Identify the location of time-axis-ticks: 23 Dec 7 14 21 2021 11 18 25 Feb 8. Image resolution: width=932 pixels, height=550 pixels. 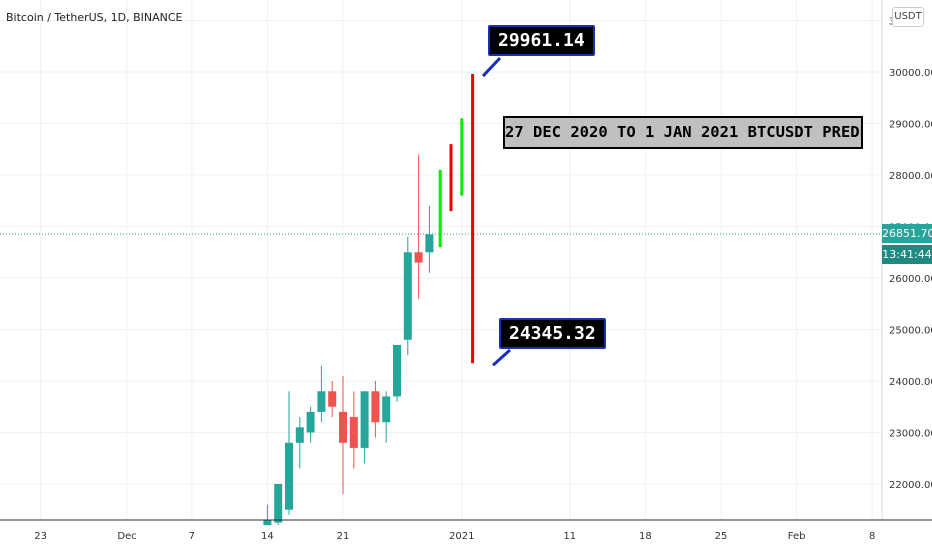
(454, 536).